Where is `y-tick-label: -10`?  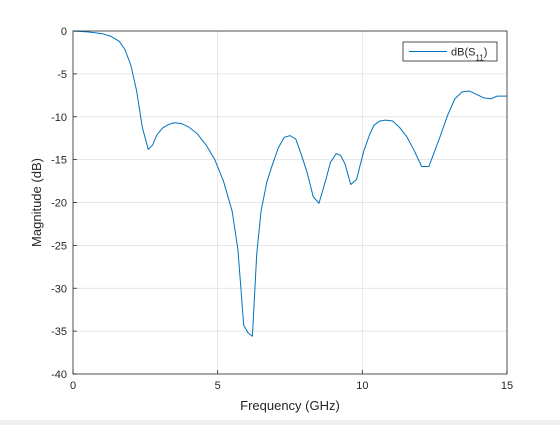 y-tick-label: -10 is located at coordinates (59, 118).